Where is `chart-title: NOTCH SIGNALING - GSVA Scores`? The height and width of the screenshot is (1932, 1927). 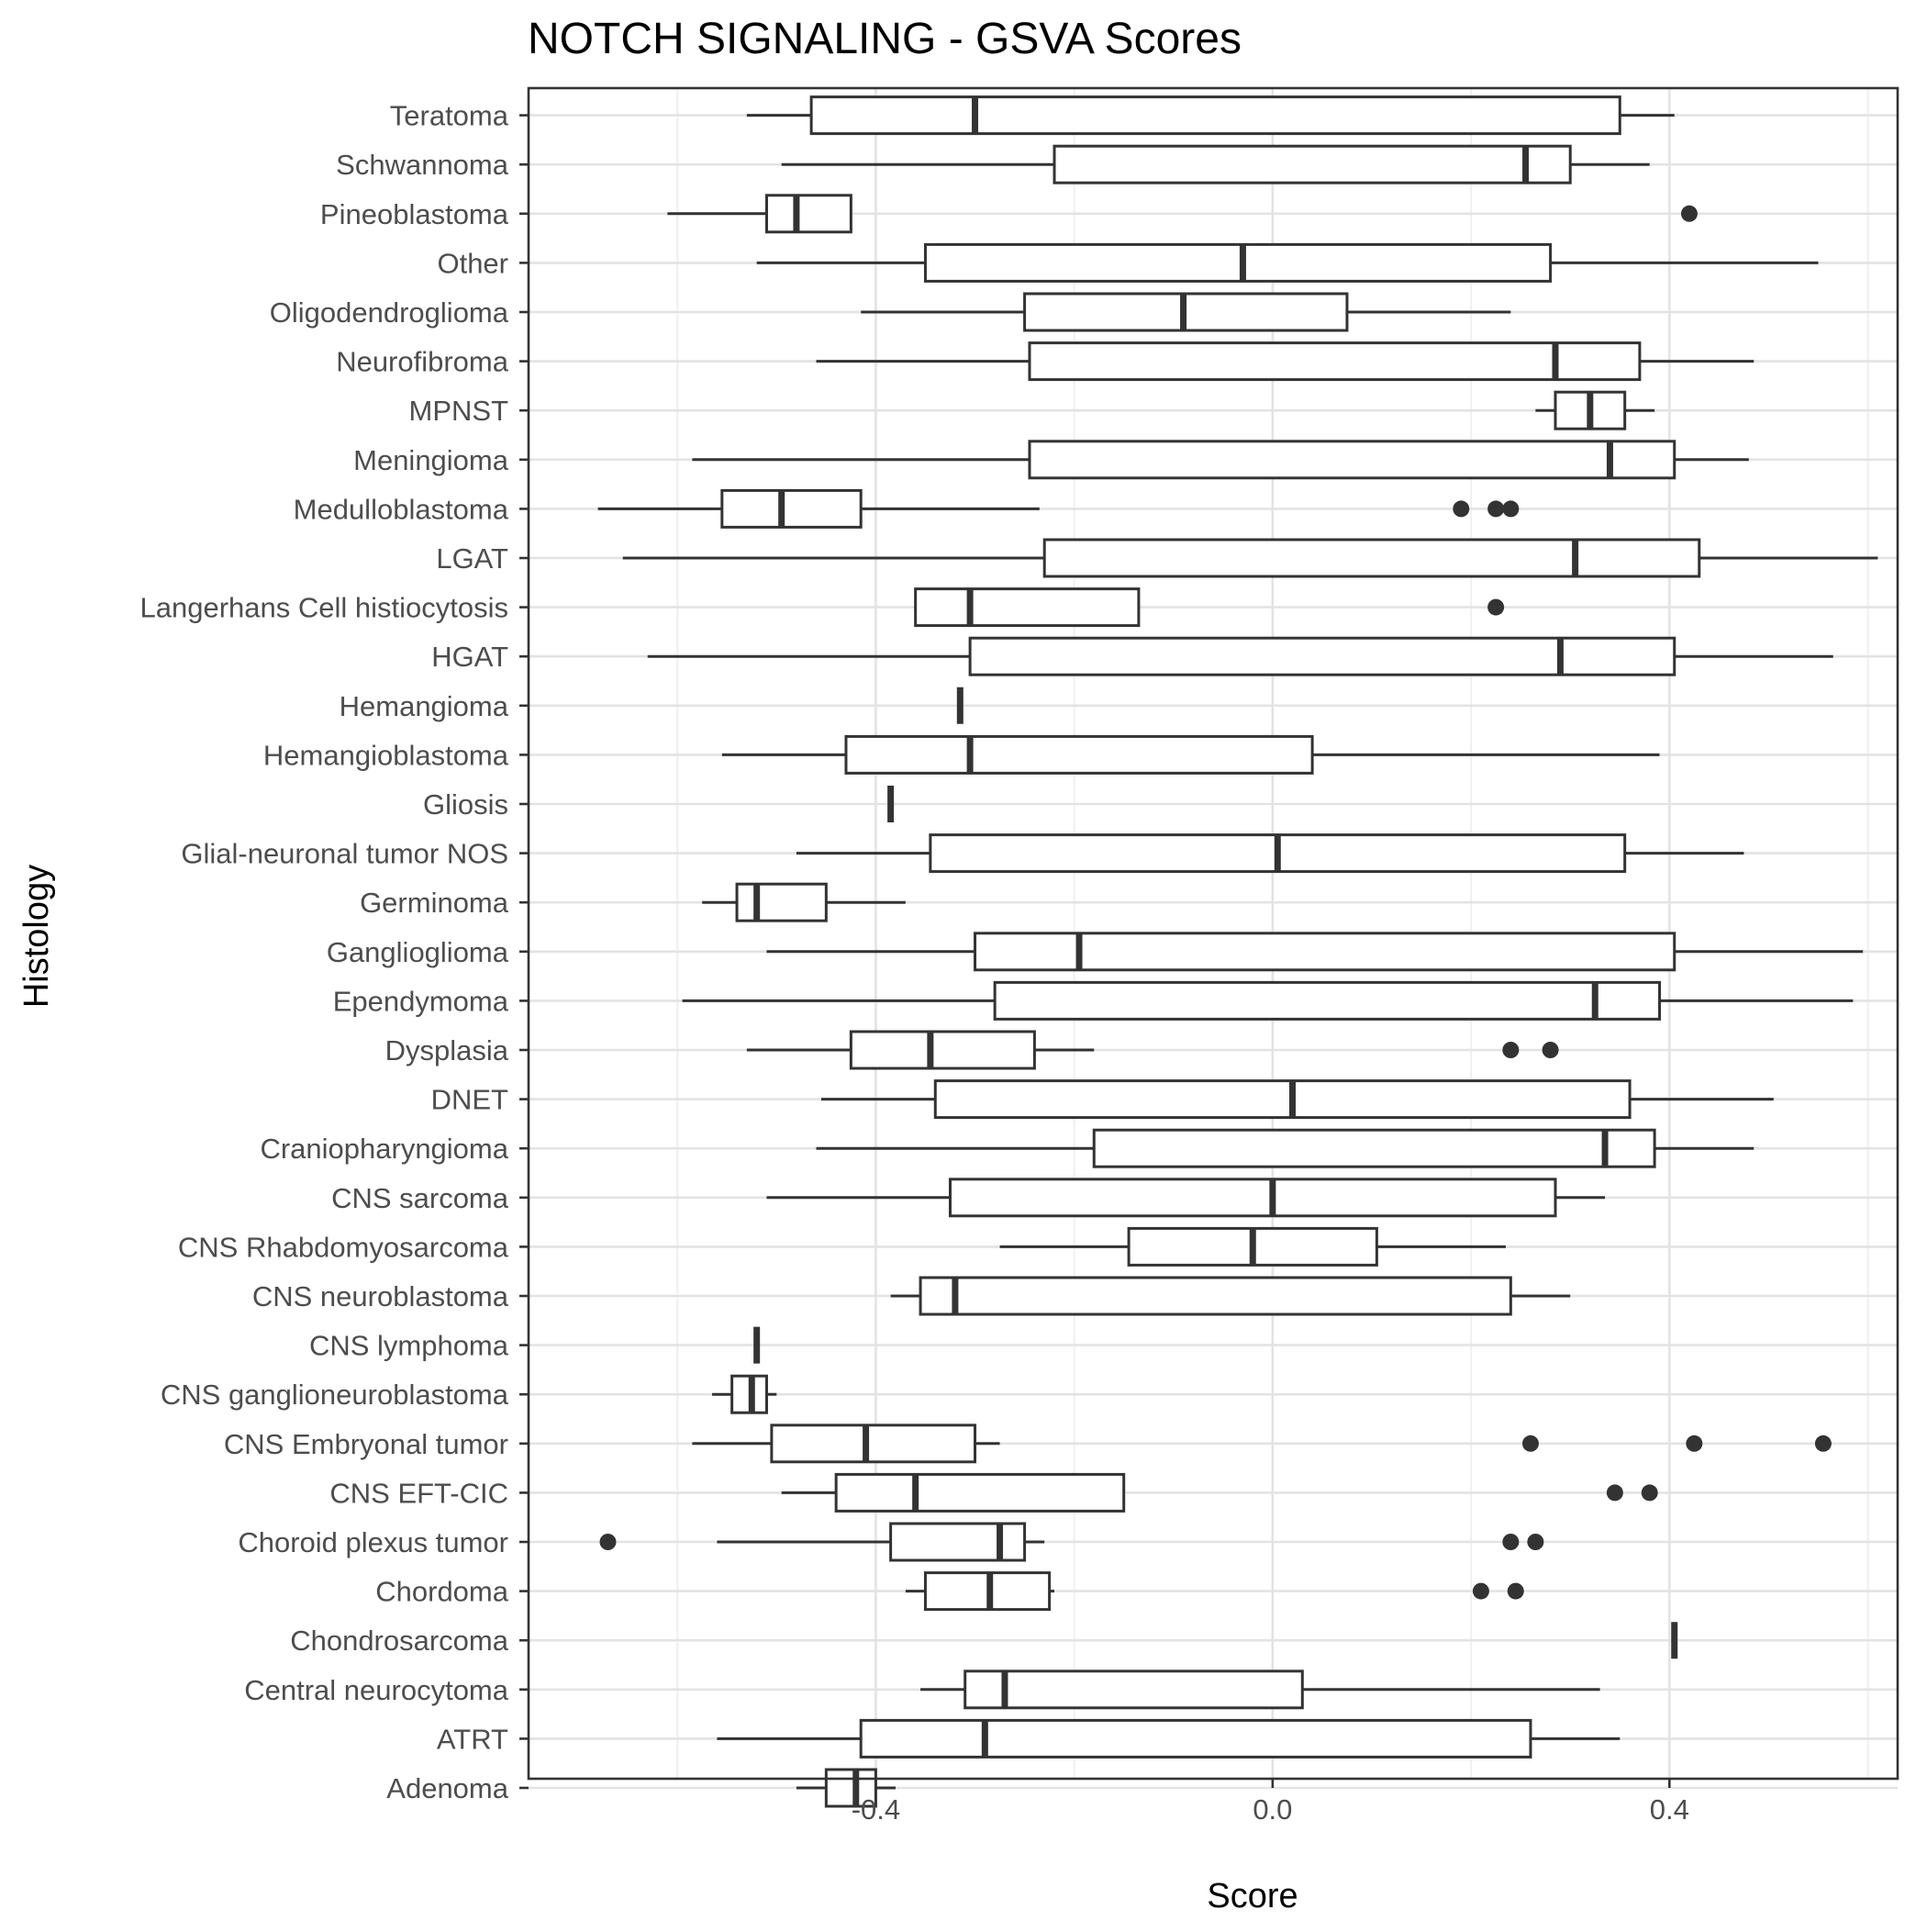 chart-title: NOTCH SIGNALING - GSVA Scores is located at coordinates (885, 39).